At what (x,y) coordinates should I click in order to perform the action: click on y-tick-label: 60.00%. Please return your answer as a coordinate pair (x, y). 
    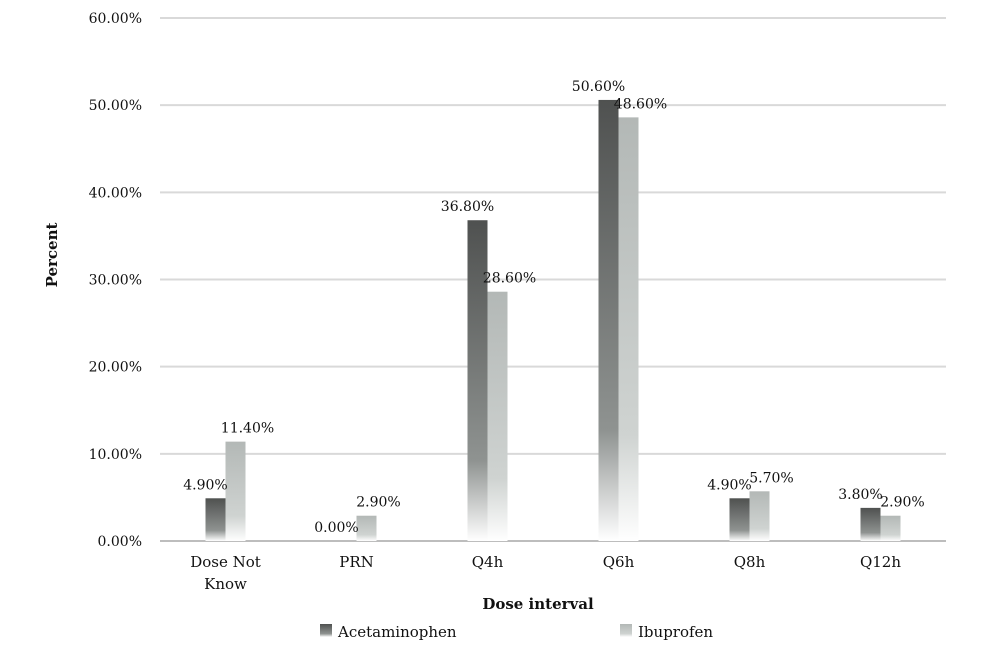
    Looking at the image, I should click on (115, 19).